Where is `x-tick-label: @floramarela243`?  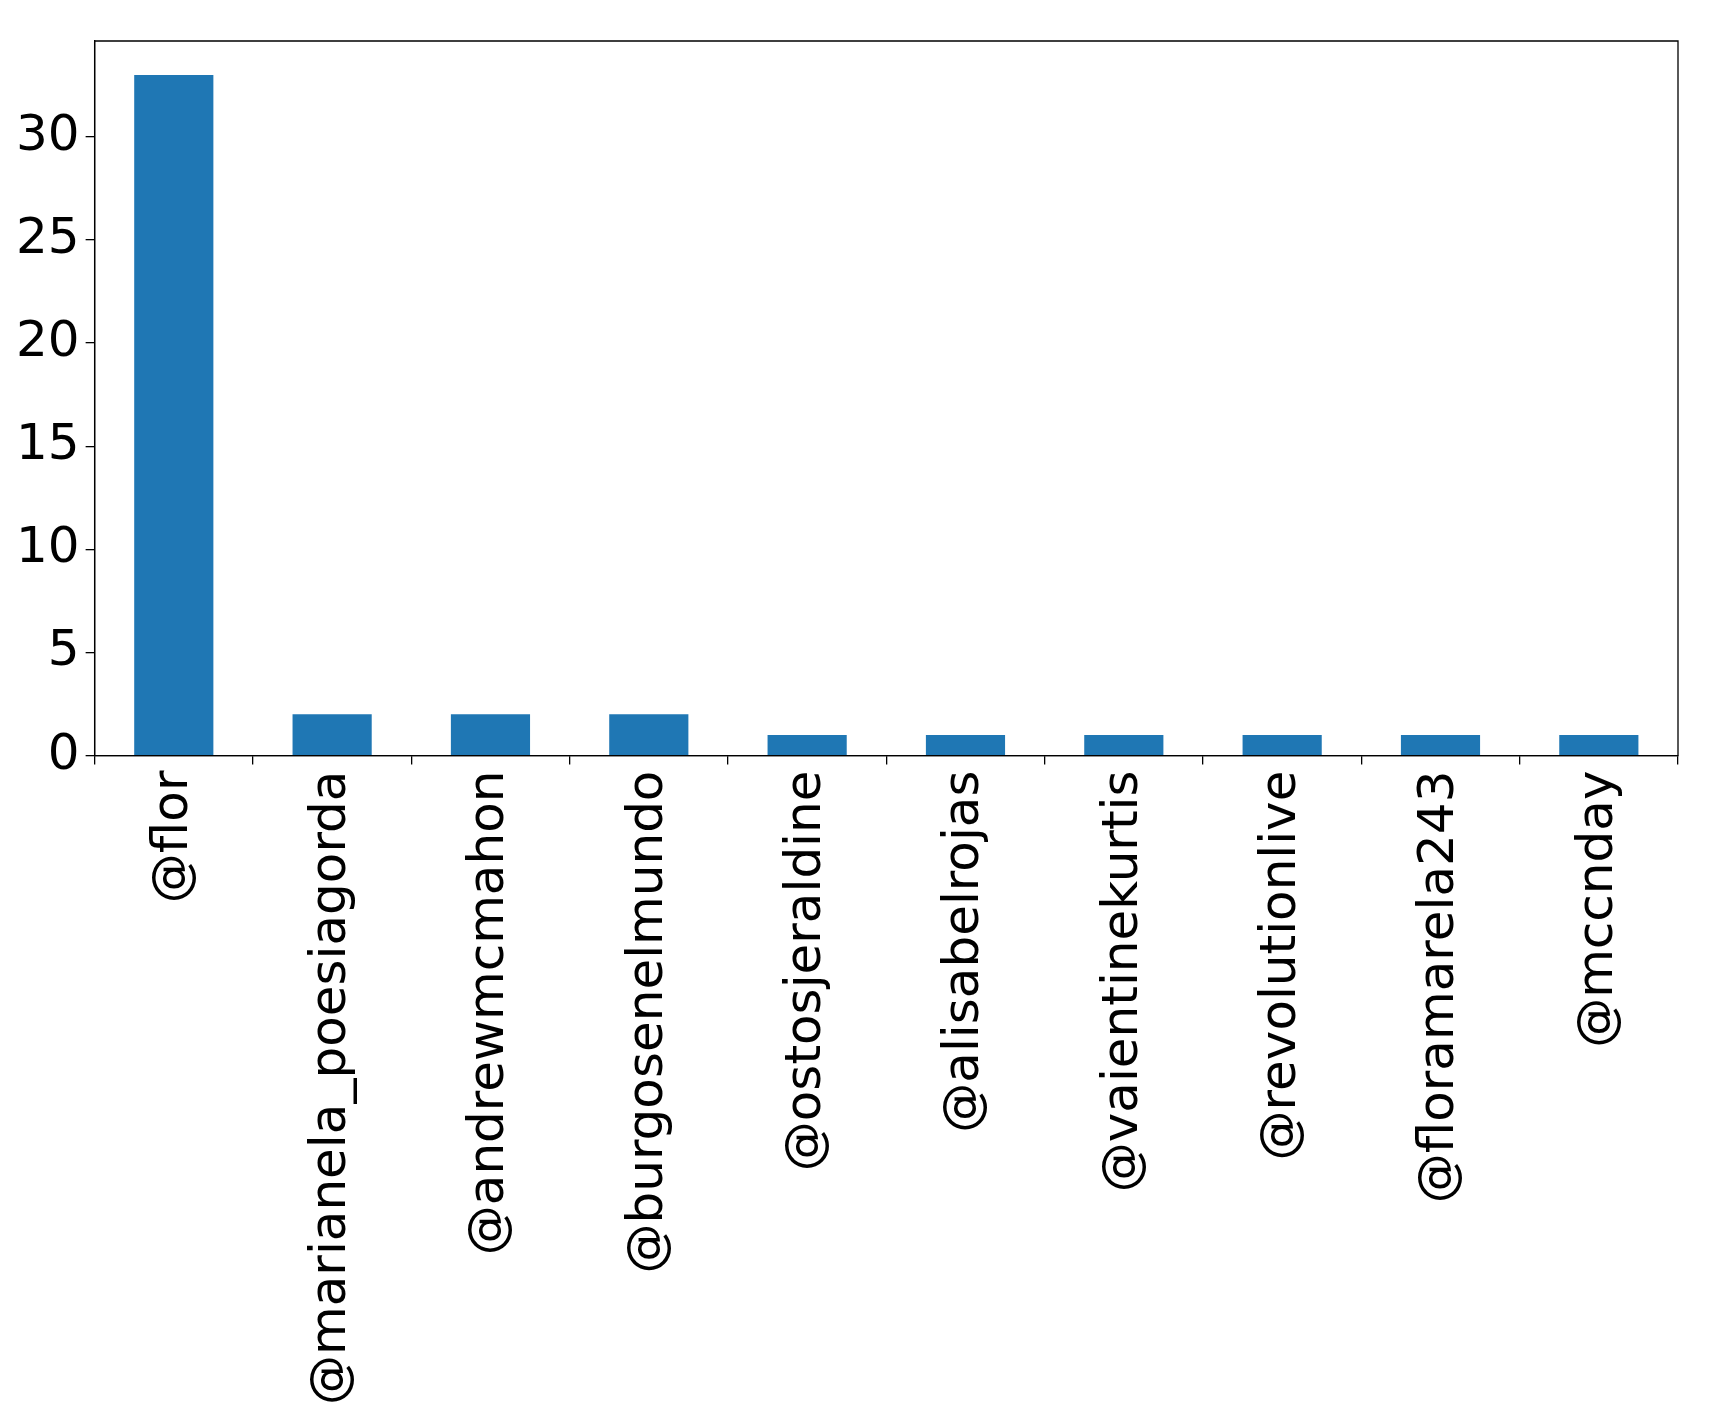 x-tick-label: @floramarela243 is located at coordinates (1436, 987).